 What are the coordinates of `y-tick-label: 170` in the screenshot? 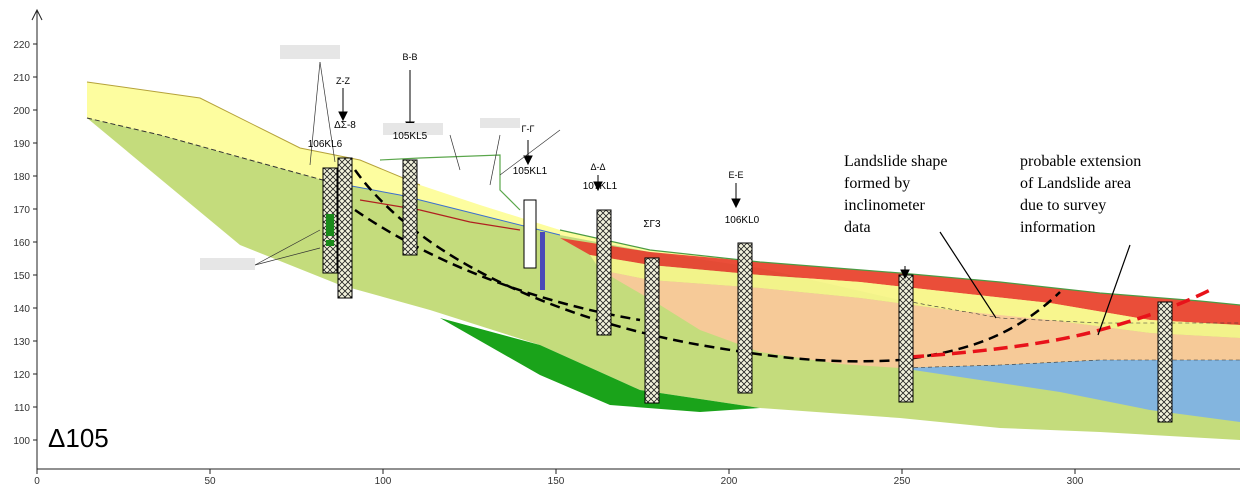 It's located at (21, 210).